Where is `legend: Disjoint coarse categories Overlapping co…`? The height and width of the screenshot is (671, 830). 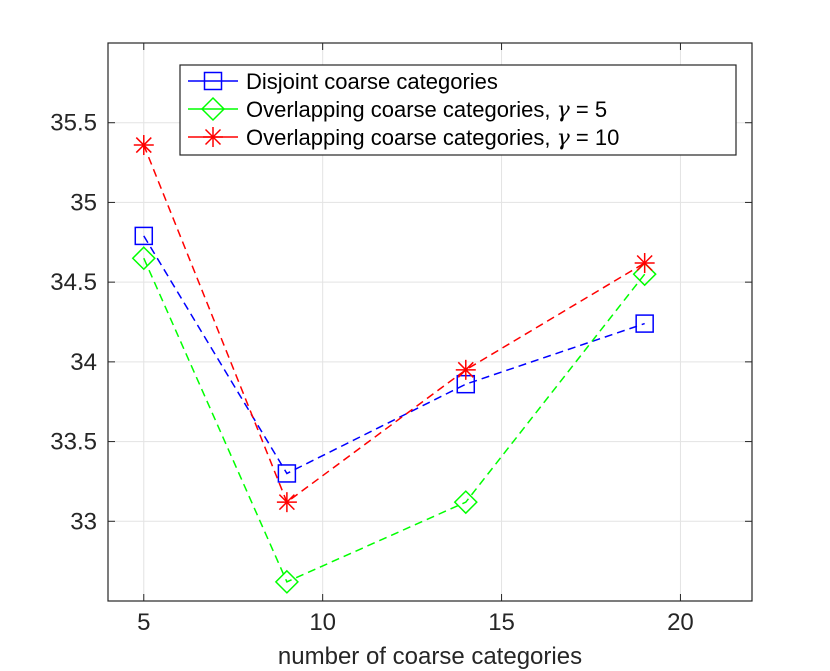 legend: Disjoint coarse categories Overlapping co… is located at coordinates (458, 110).